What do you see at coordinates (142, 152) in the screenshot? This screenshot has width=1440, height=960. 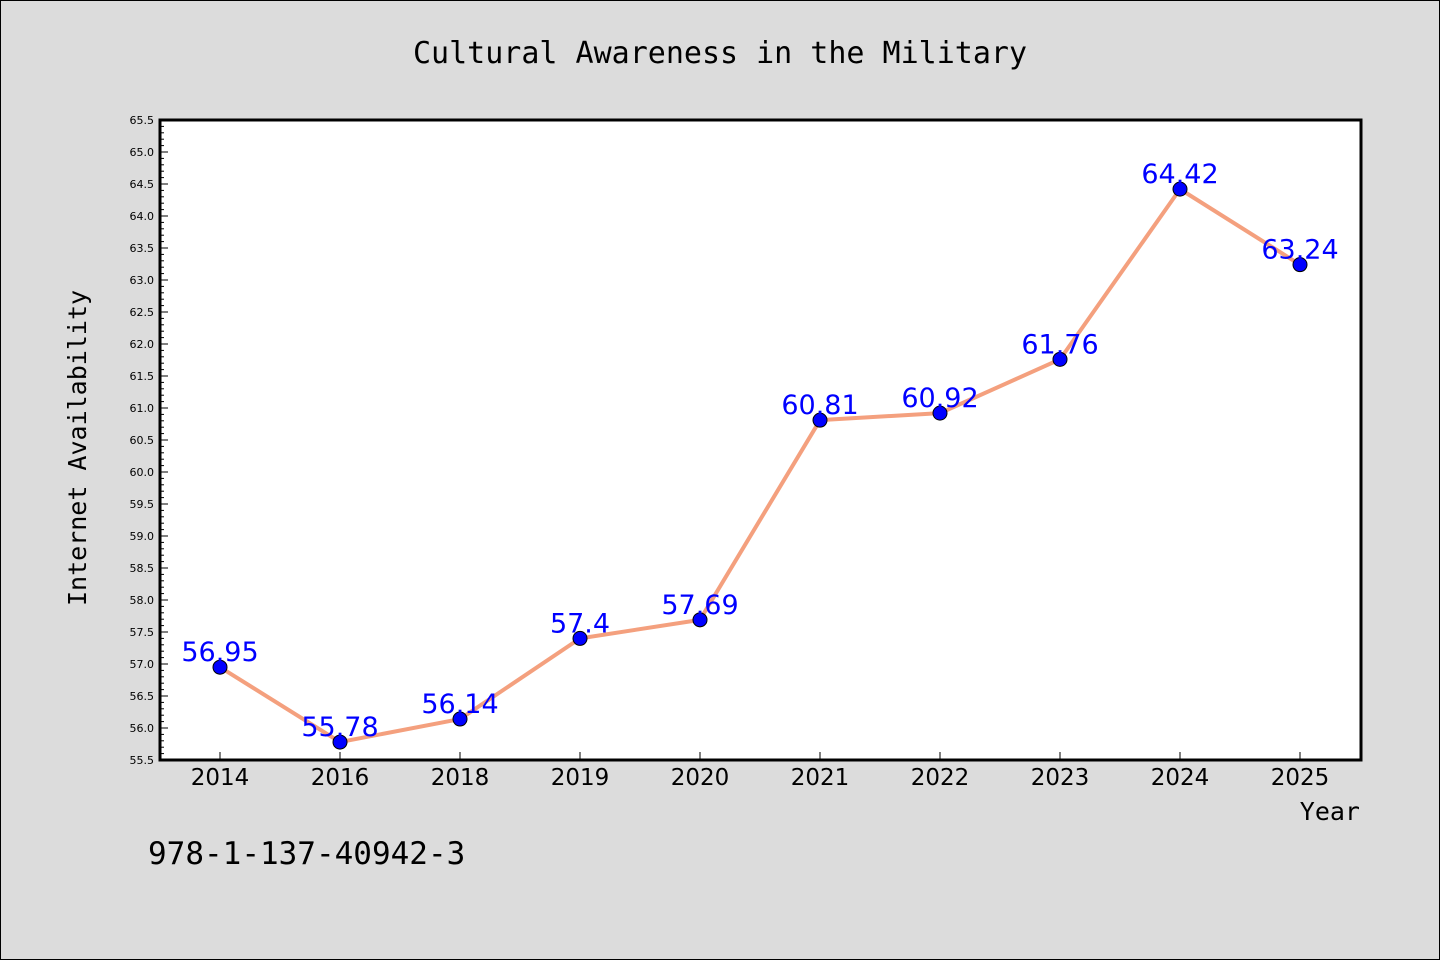 I see `y-tick-label: 65.0` at bounding box center [142, 152].